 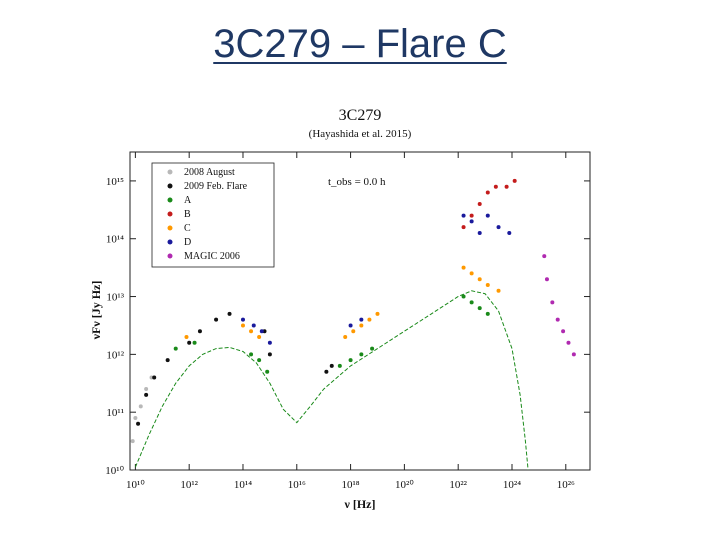 I want to click on y-tick-label: 10¹⁵, so click(x=115, y=182).